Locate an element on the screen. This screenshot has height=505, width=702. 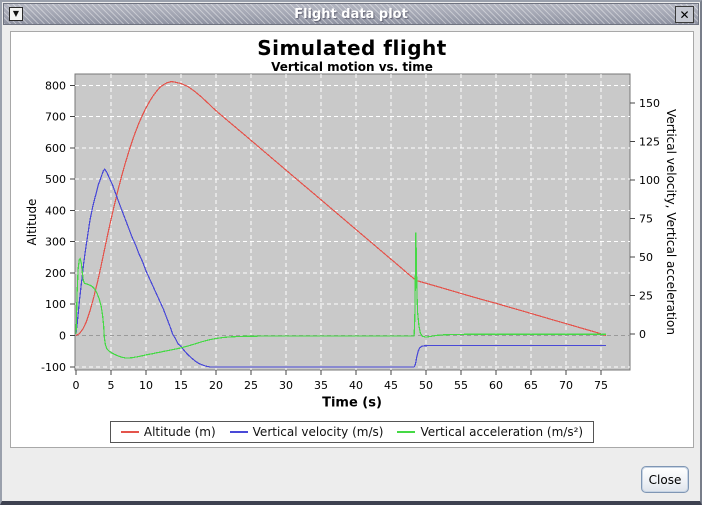
svg-text: 150 is located at coordinates (649, 103).